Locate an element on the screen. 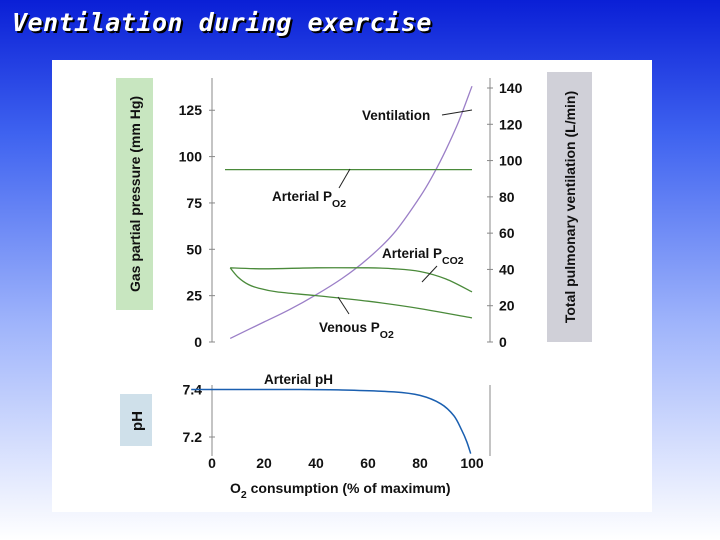 This screenshot has width=720, height=540. right-axis-title: Total pulmonary ventilation (L/min) is located at coordinates (570, 207).